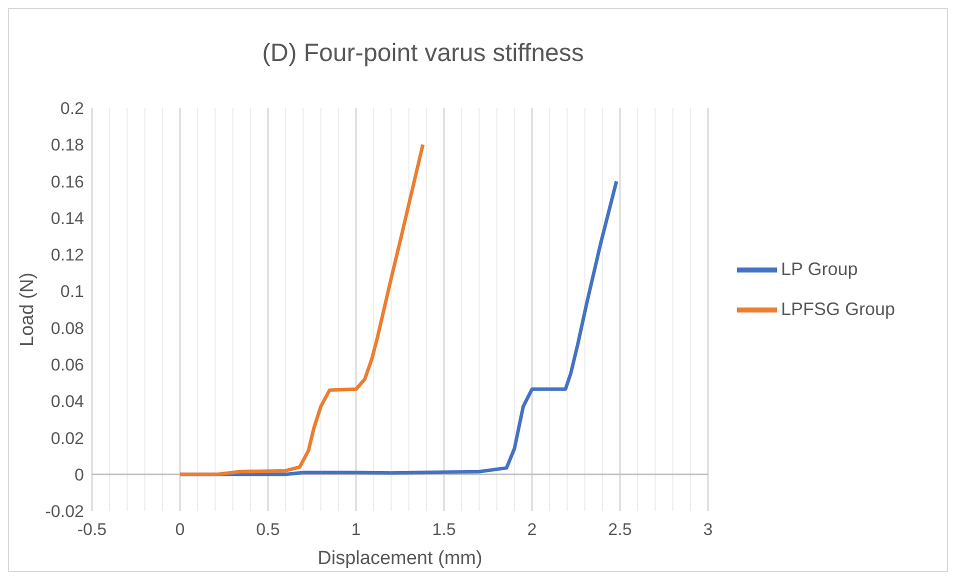 The height and width of the screenshot is (578, 954). Describe the element at coordinates (444, 530) in the screenshot. I see `x-tick-label: 1.5` at that location.